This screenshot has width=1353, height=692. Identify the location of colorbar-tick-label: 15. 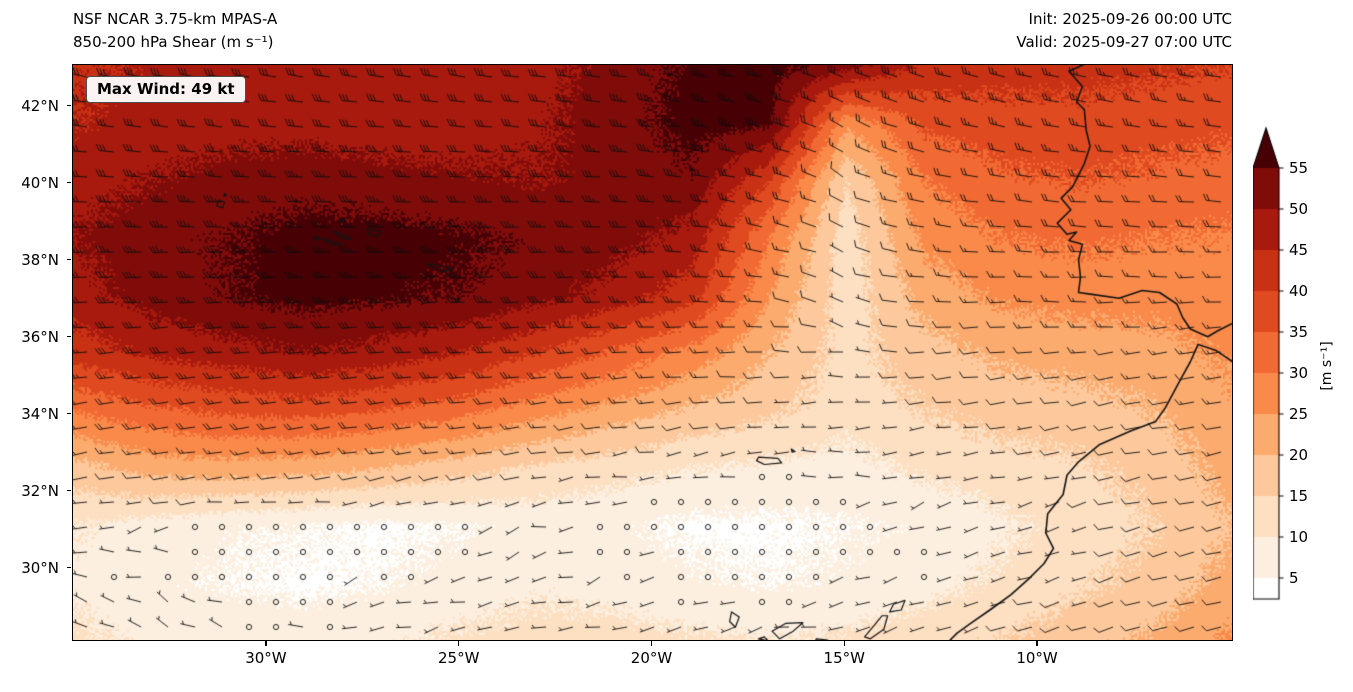
(1299, 496).